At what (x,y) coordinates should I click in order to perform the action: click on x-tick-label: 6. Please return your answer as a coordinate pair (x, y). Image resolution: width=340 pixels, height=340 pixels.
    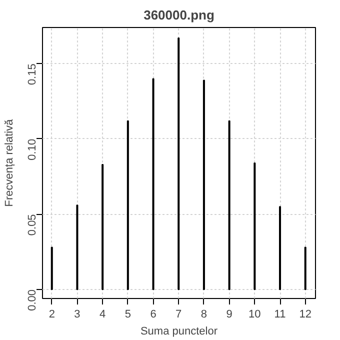
    Looking at the image, I should click on (153, 314).